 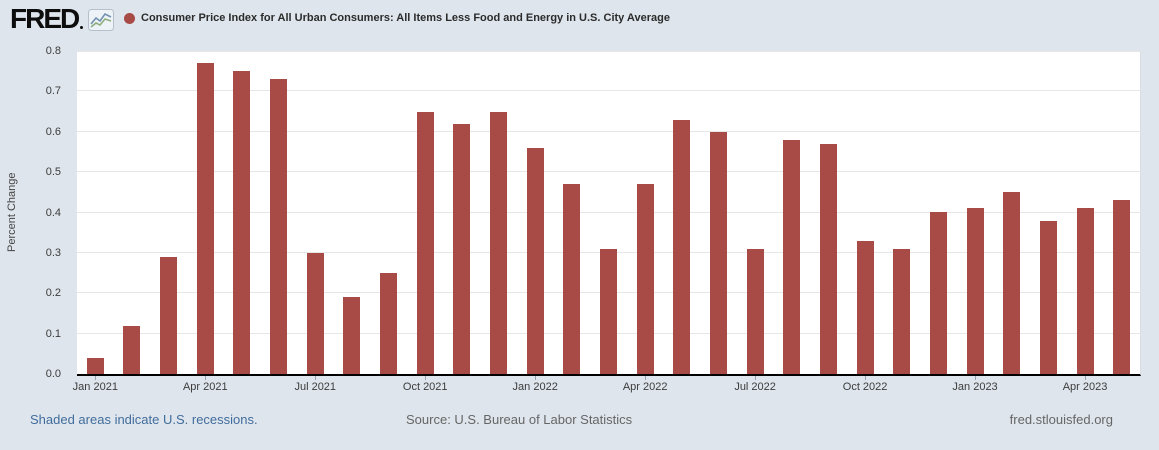 I want to click on y-tick-label: 0.0, so click(x=53, y=374).